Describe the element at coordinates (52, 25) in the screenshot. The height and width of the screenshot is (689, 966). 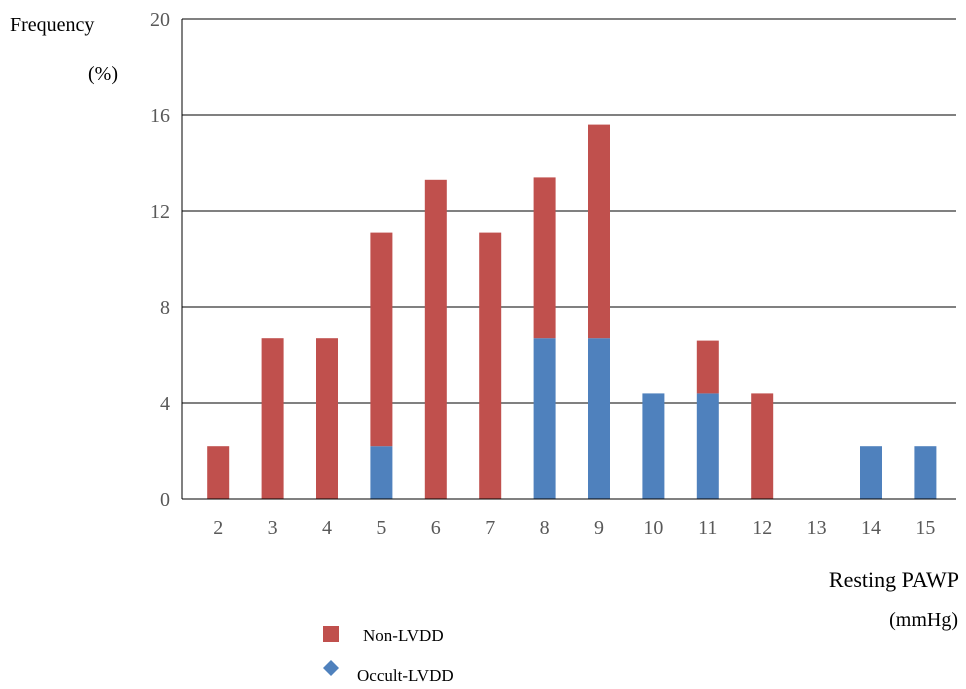
I see `y-axis-label: Frequency` at that location.